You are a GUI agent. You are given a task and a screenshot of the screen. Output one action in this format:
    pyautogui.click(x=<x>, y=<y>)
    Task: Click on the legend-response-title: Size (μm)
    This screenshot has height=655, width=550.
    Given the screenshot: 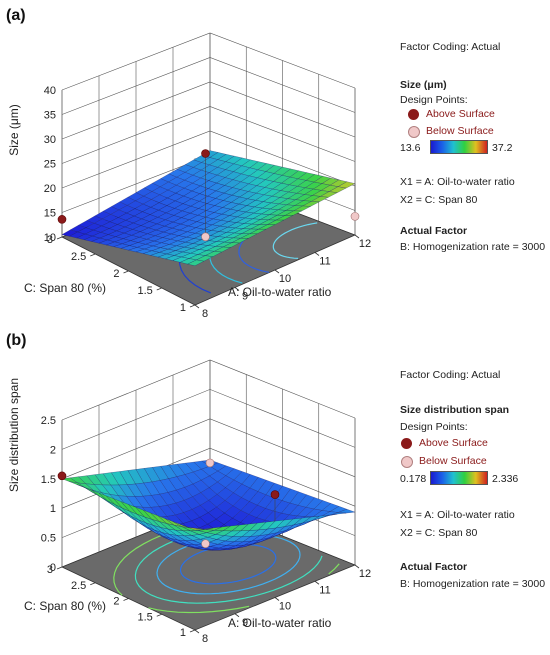 What is the action you would take?
    pyautogui.click(x=423, y=85)
    